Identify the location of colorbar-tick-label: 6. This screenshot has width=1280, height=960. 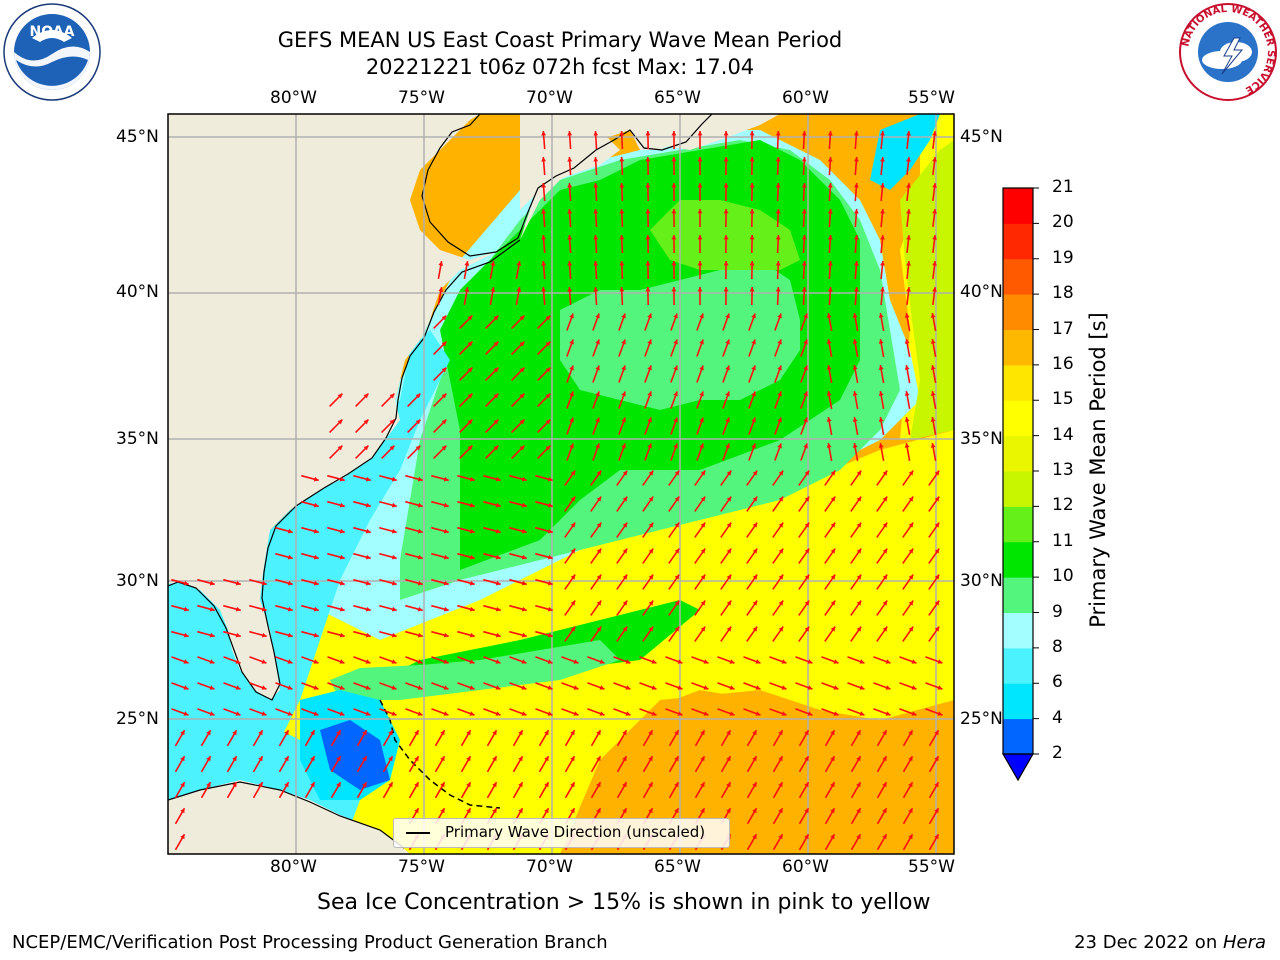
(1057, 682).